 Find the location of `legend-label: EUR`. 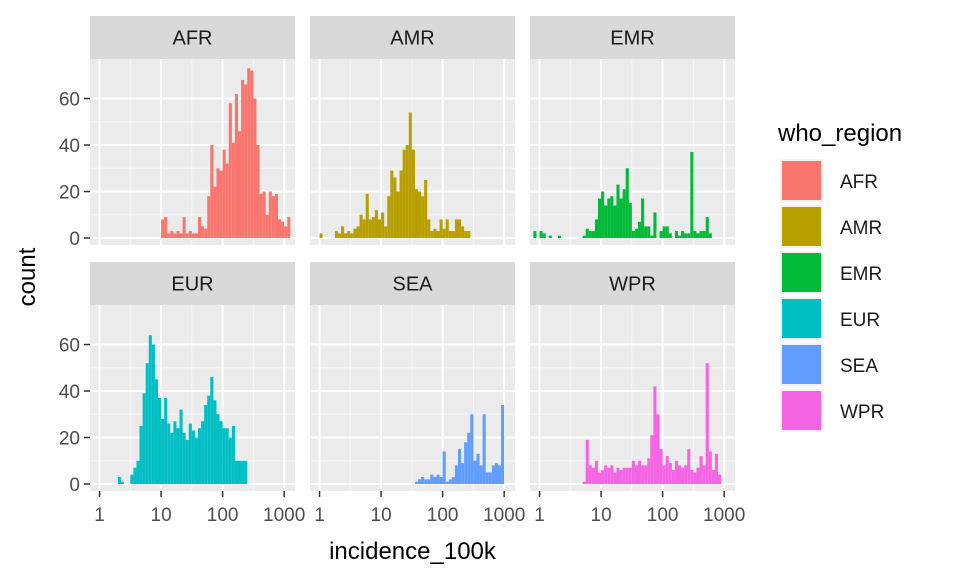

legend-label: EUR is located at coordinates (860, 320).